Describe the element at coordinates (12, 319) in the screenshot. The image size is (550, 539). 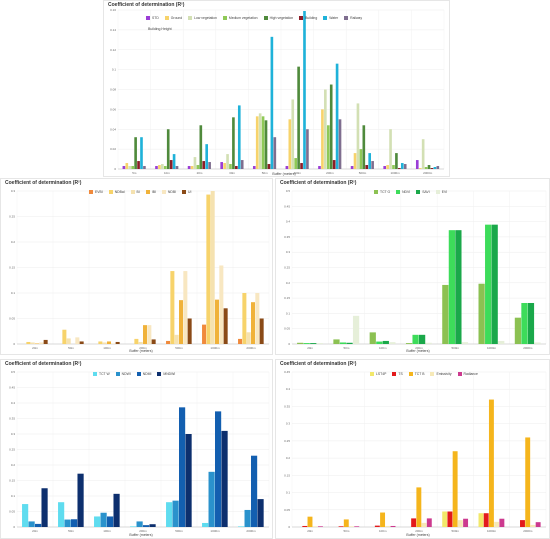
I see `y-tick-label: 0.05` at that location.